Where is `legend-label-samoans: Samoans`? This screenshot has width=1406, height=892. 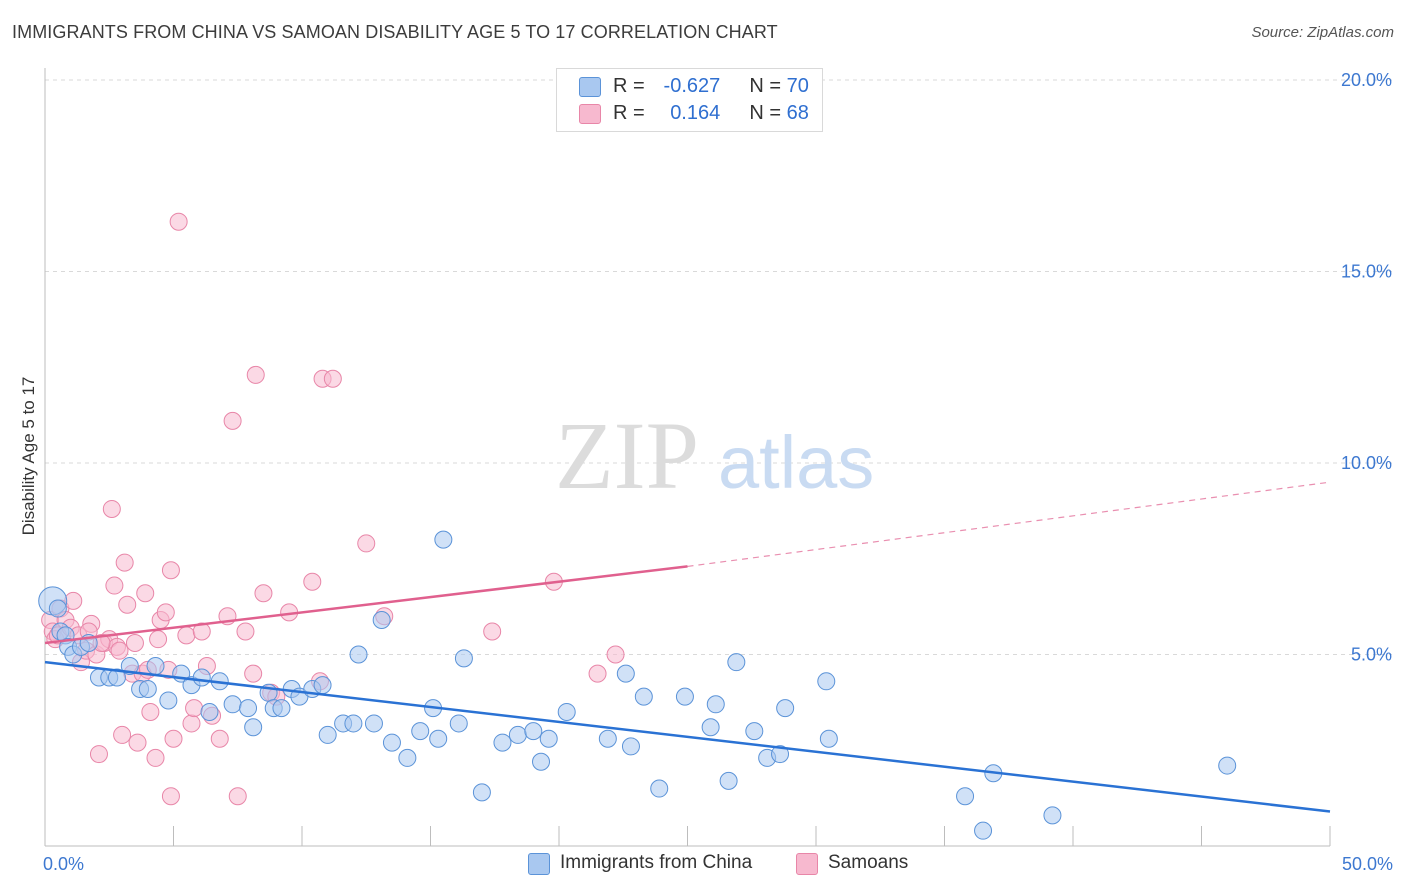 legend-label-samoans: Samoans is located at coordinates (868, 862).